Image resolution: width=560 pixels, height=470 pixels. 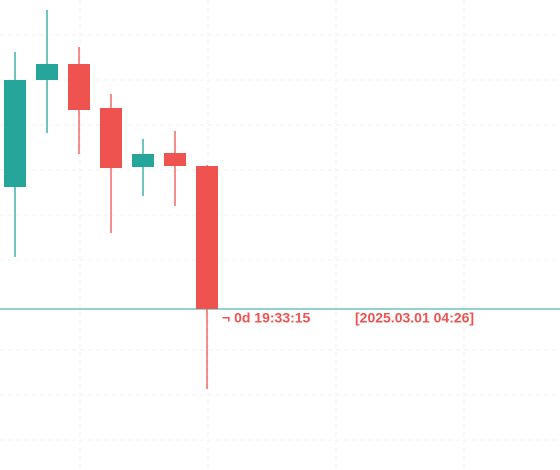 What do you see at coordinates (266, 318) in the screenshot?
I see `countdown-label: ¬ 0d 19:33:15` at bounding box center [266, 318].